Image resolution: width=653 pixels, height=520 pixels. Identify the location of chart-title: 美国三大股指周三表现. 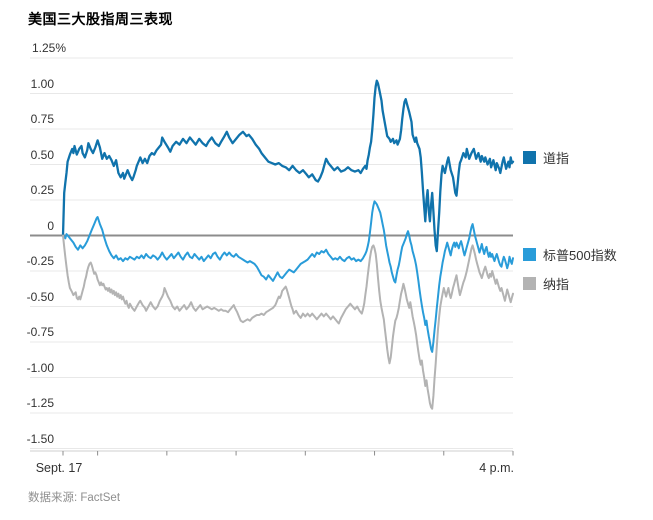
(100, 19).